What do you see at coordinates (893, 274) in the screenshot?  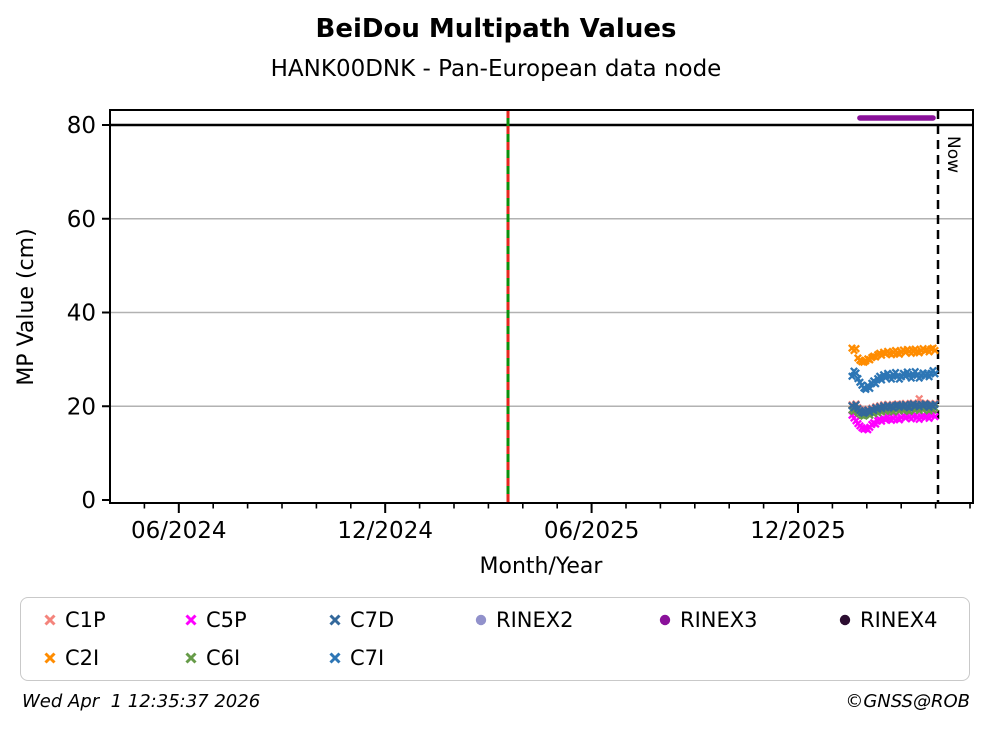 I see `data-series` at bounding box center [893, 274].